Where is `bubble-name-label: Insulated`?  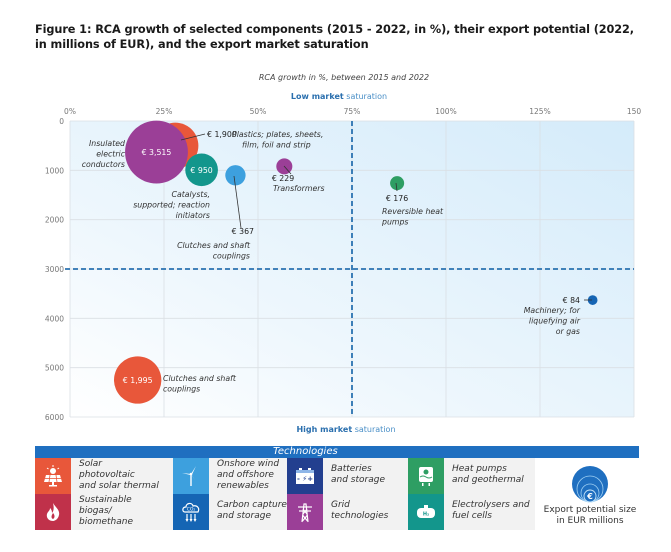 bubble-name-label: Insulated is located at coordinates (107, 143).